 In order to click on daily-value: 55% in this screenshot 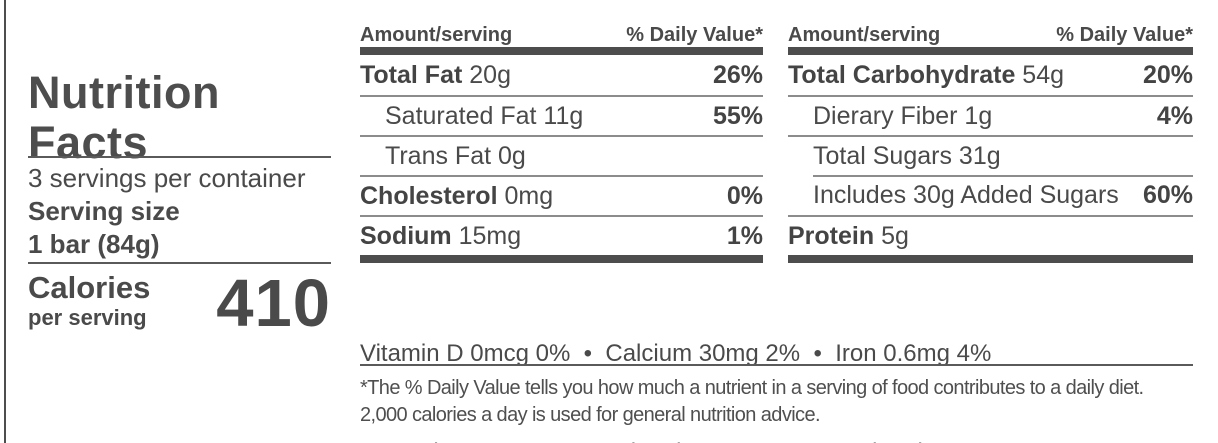, I will do `click(737, 115)`.